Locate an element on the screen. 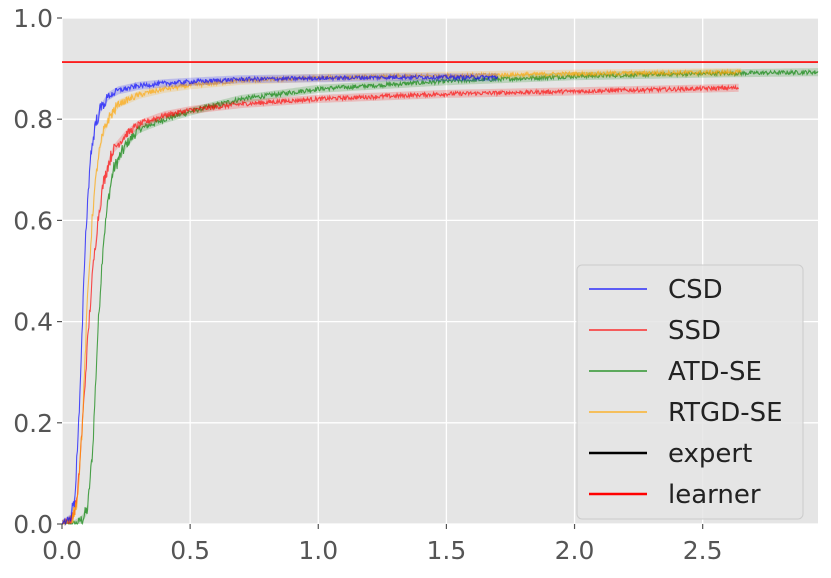  legend-box is located at coordinates (690, 392).